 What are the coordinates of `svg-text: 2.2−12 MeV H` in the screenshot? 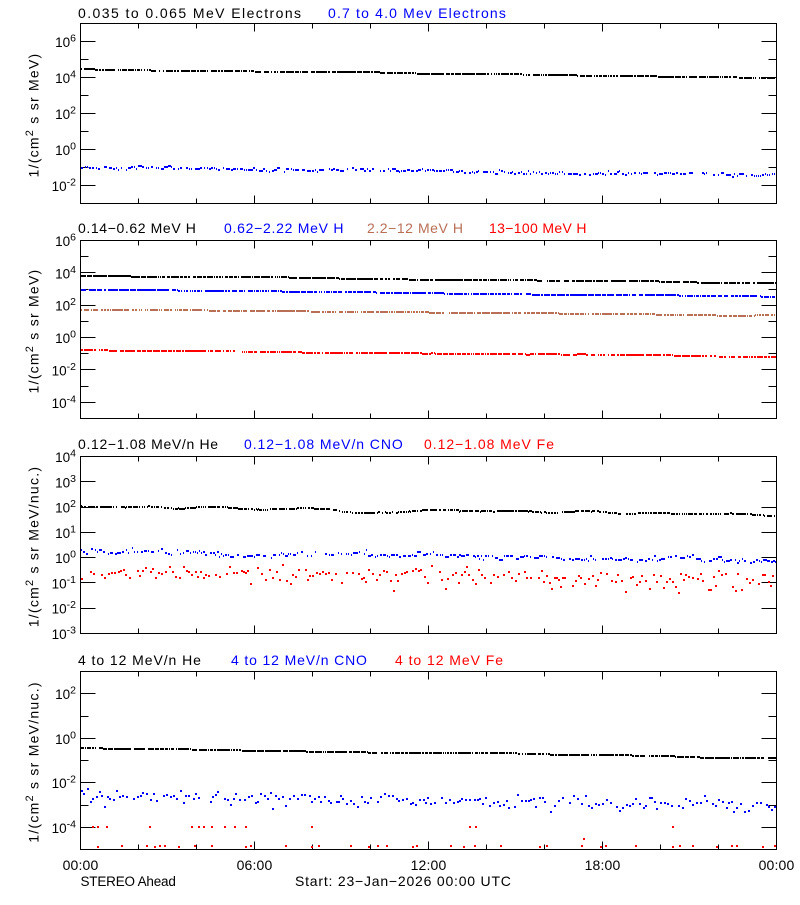 It's located at (415, 228).